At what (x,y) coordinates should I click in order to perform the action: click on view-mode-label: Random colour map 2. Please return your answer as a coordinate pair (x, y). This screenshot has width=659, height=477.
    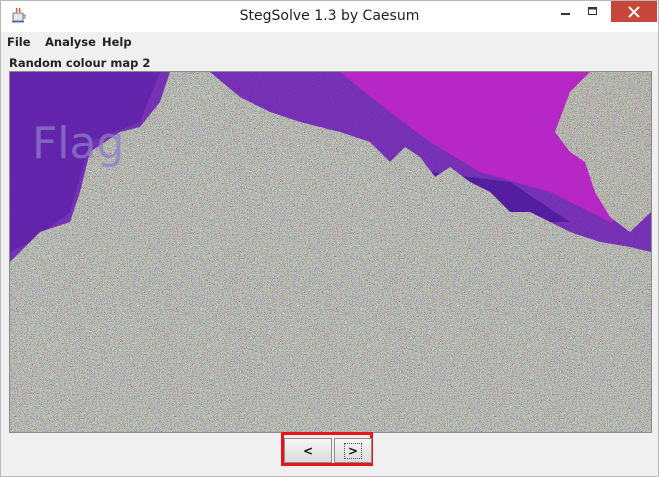
    Looking at the image, I should click on (80, 63).